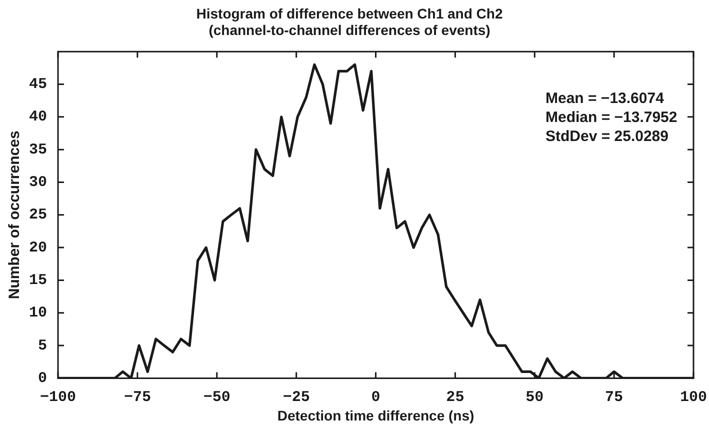  I want to click on chart-title: Histogram of difference between Ch1 and Ch2, so click(349, 13).